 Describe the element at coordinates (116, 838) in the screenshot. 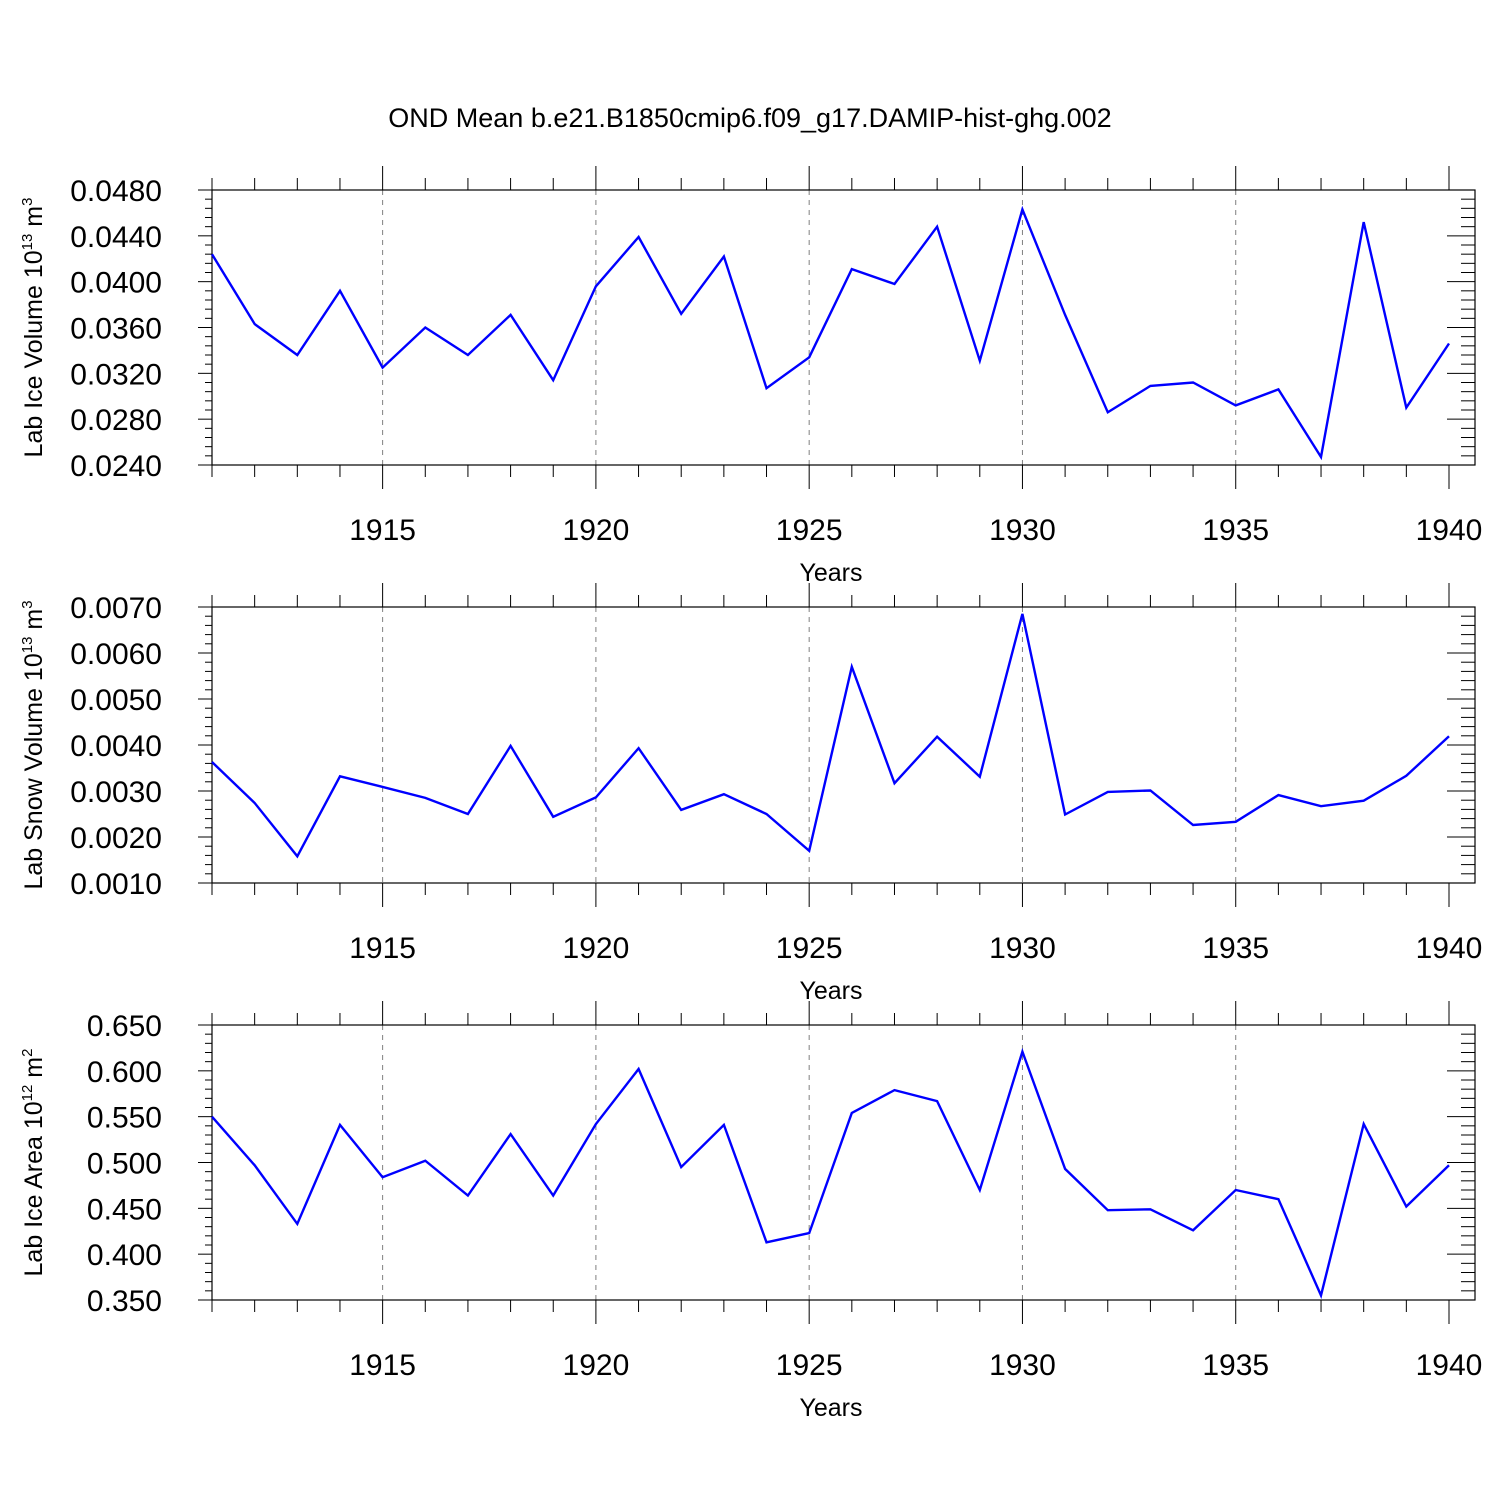

I see `y-tick-label: 0.0020` at that location.